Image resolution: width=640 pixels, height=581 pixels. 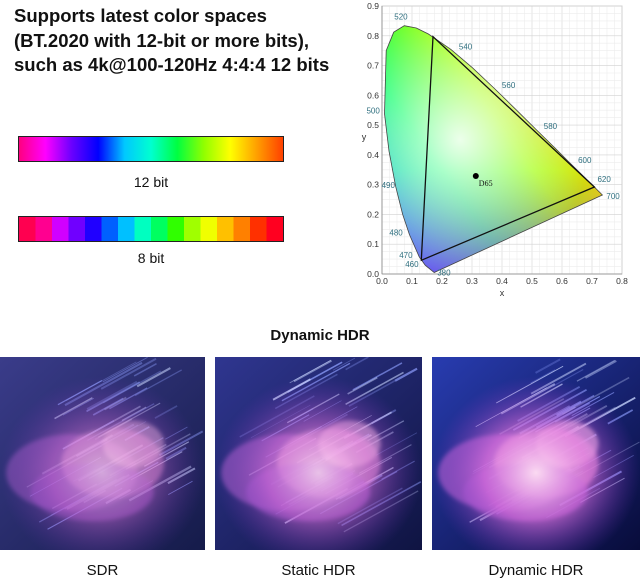 What do you see at coordinates (373, 244) in the screenshot?
I see `y-tick-label: 0.1` at bounding box center [373, 244].